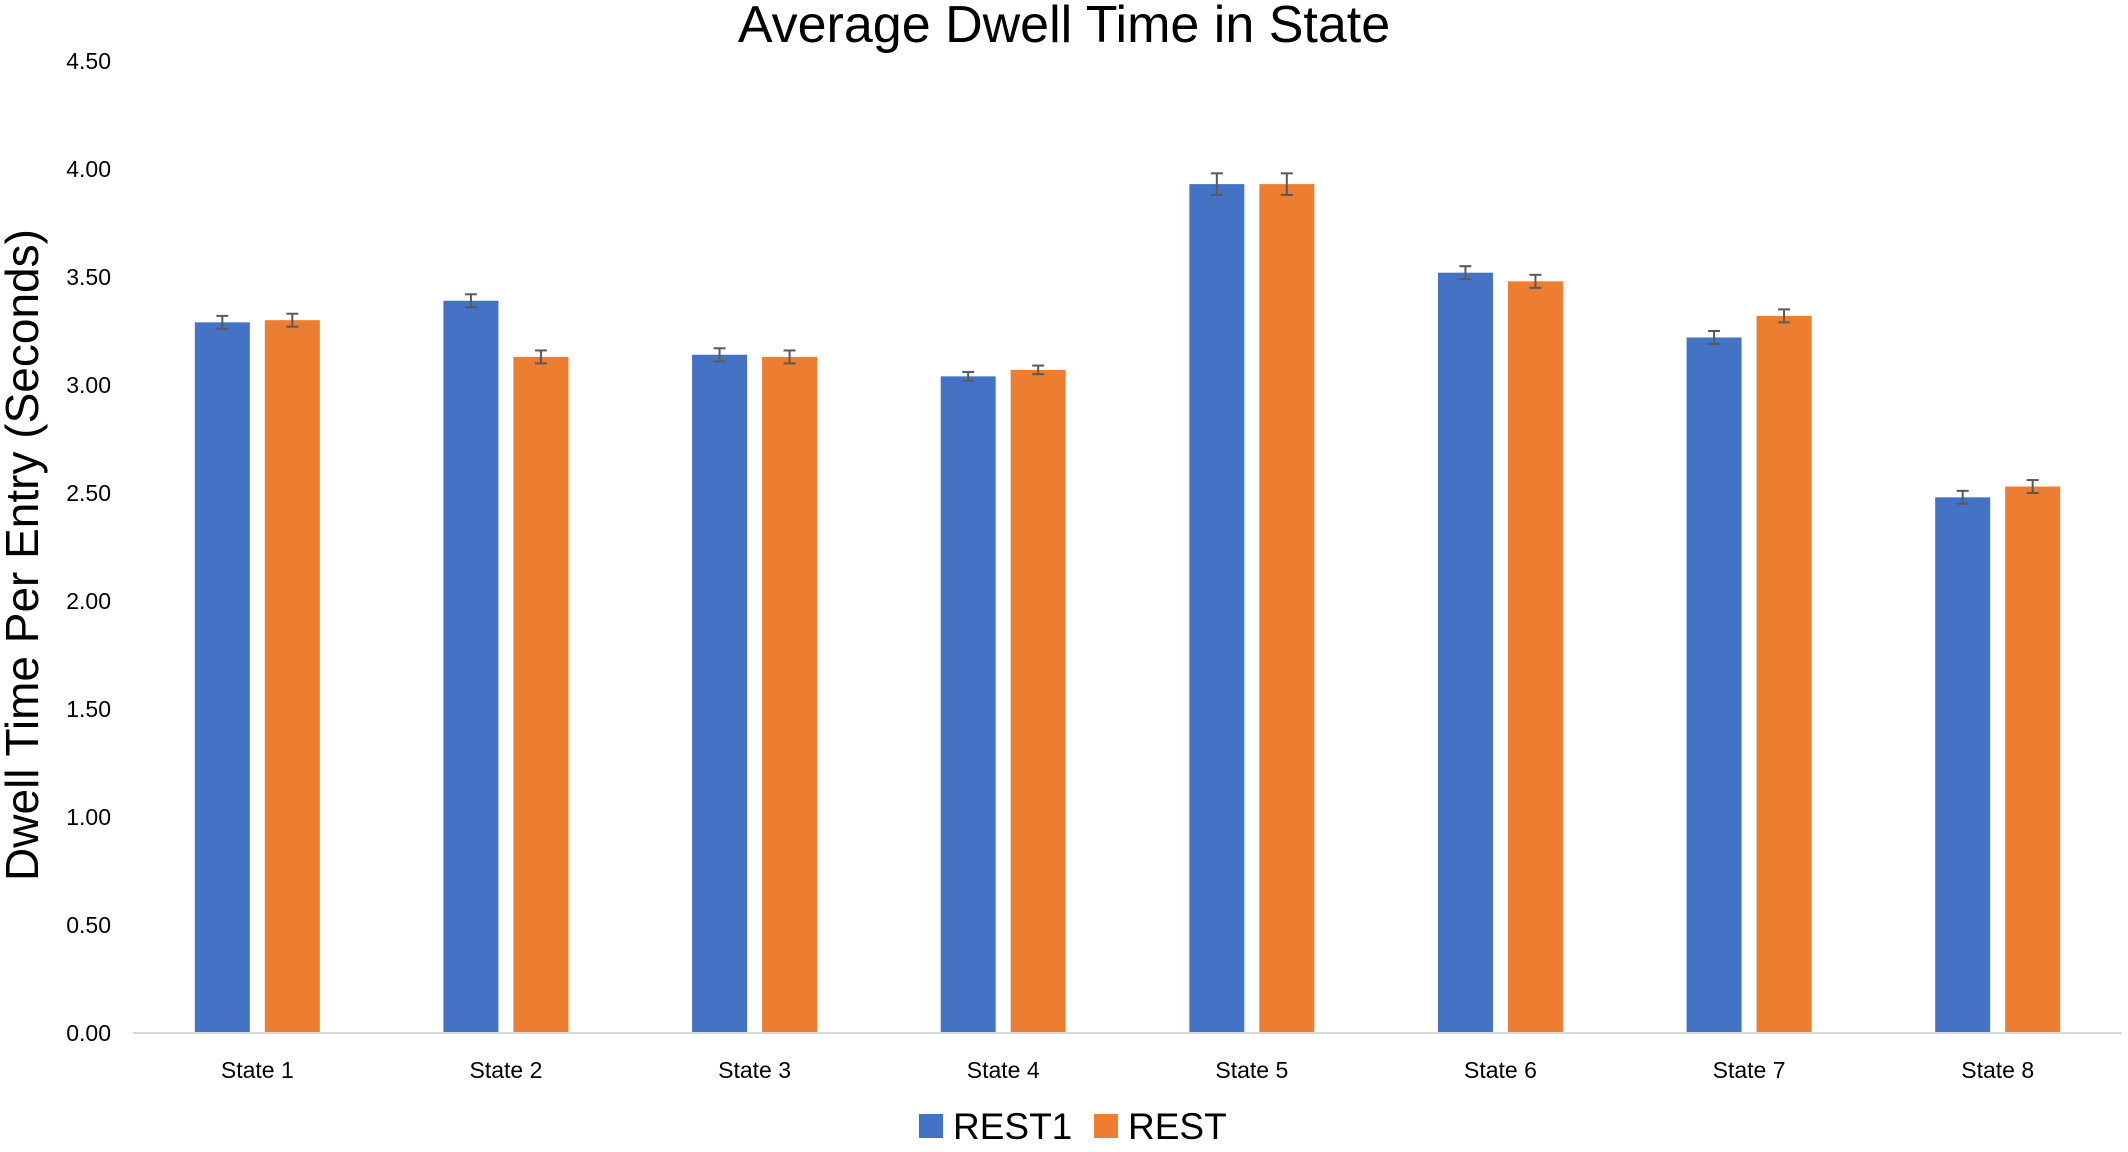  I want to click on x-tick-label: State 6, so click(1500, 1070).